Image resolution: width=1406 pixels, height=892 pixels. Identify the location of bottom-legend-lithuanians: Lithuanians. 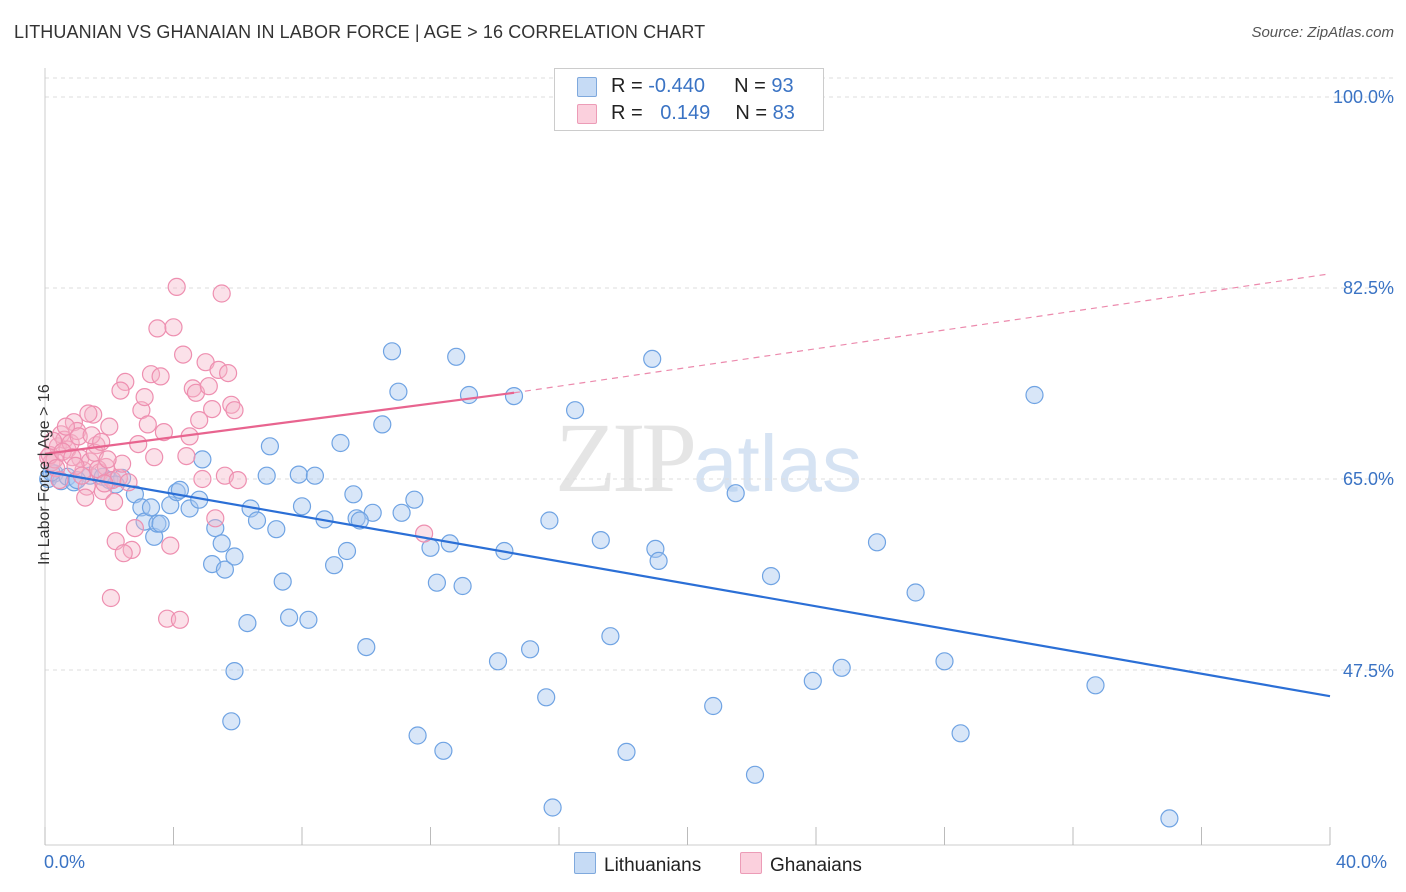
(637, 864).